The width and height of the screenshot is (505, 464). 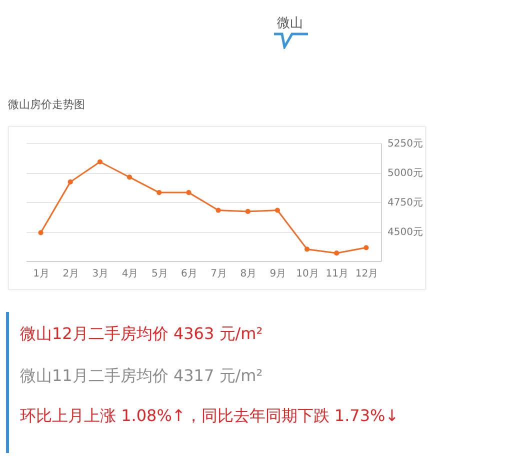 What do you see at coordinates (41, 274) in the screenshot?
I see `x-tick-label: 1月` at bounding box center [41, 274].